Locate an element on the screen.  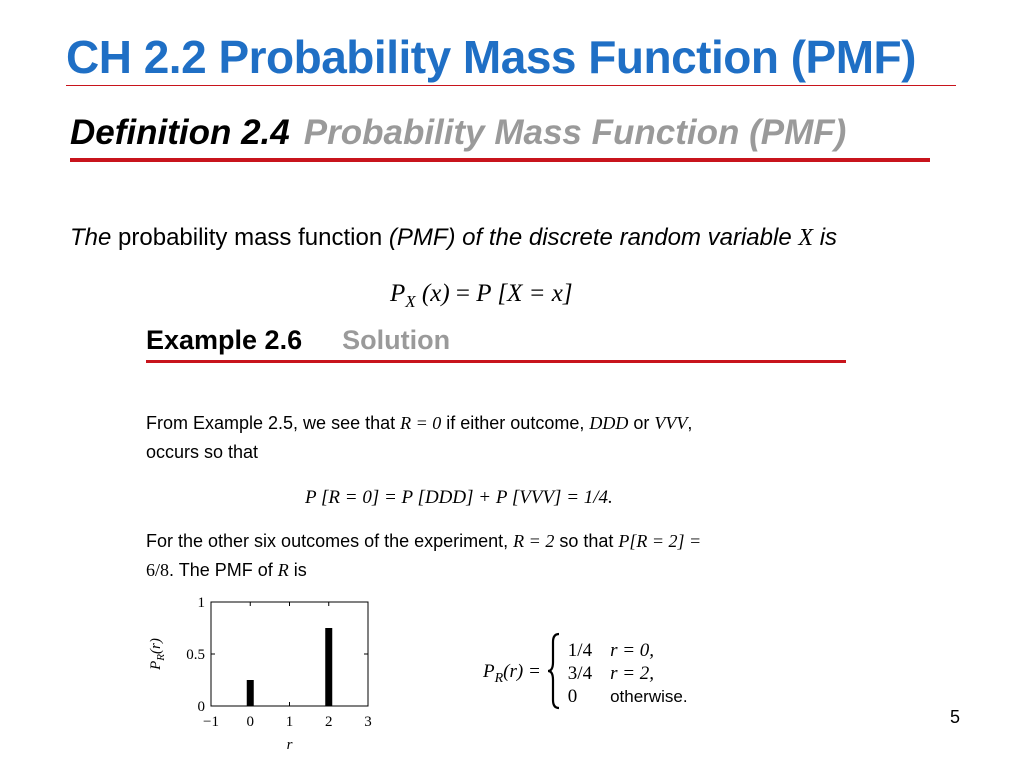
para1-math-1: R = 0 is located at coordinates (421, 423).